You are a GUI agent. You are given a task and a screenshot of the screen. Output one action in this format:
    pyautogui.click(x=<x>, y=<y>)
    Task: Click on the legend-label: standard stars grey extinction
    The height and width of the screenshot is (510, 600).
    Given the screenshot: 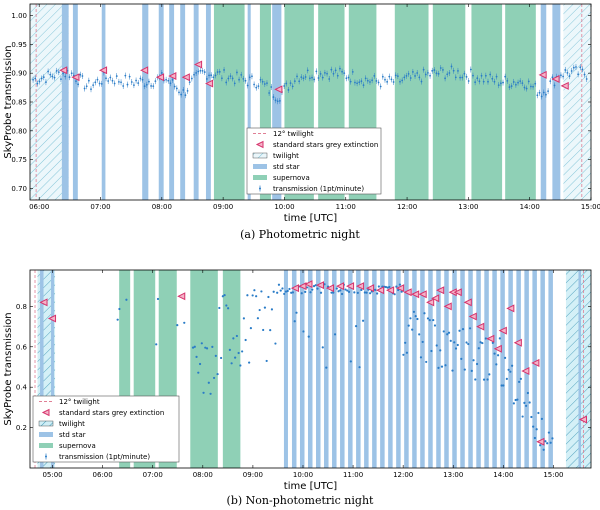 What is the action you would take?
    pyautogui.click(x=325, y=145)
    